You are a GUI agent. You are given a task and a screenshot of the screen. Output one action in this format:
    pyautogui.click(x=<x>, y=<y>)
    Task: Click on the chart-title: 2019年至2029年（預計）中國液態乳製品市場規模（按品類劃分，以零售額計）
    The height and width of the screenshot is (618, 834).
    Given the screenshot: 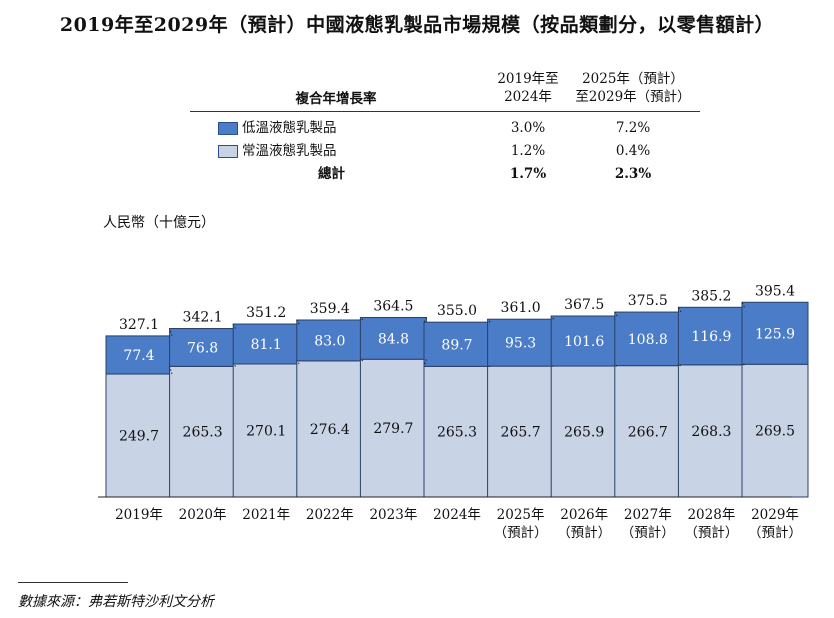 What is the action you would take?
    pyautogui.click(x=417, y=25)
    